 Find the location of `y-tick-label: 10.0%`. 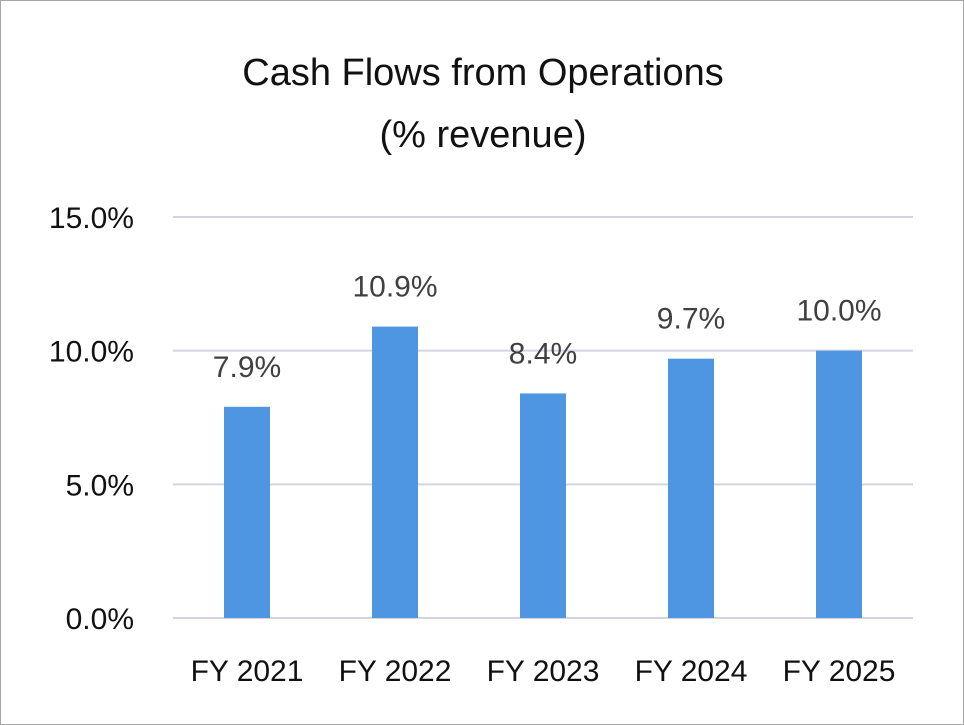

y-tick-label: 10.0% is located at coordinates (91, 352).